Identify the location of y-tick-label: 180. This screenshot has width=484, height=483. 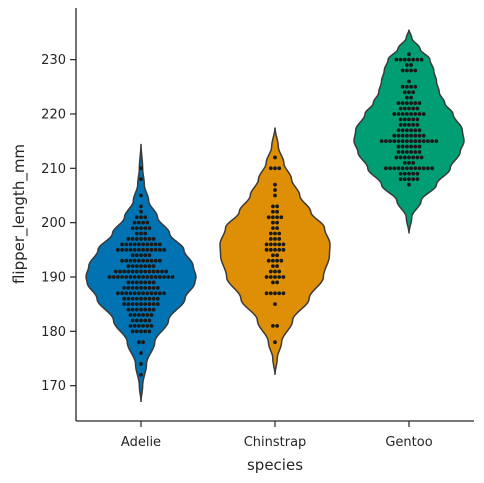
(53, 332).